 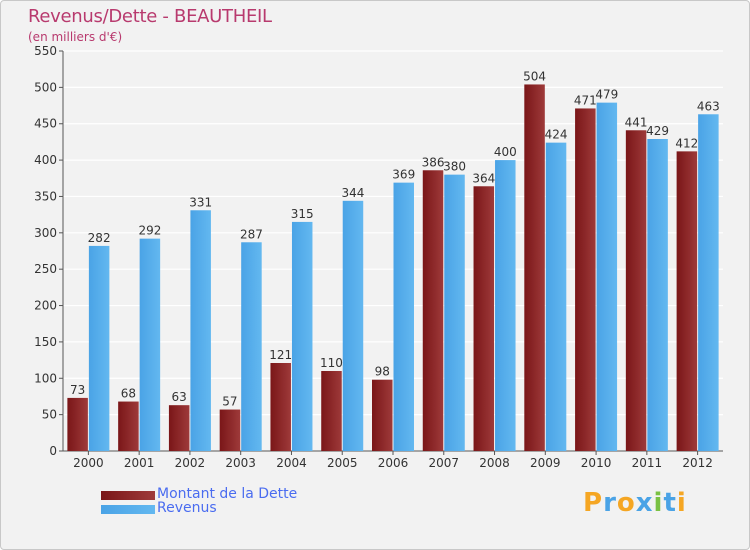 I want to click on data-label-revenus: 282, so click(x=99, y=238).